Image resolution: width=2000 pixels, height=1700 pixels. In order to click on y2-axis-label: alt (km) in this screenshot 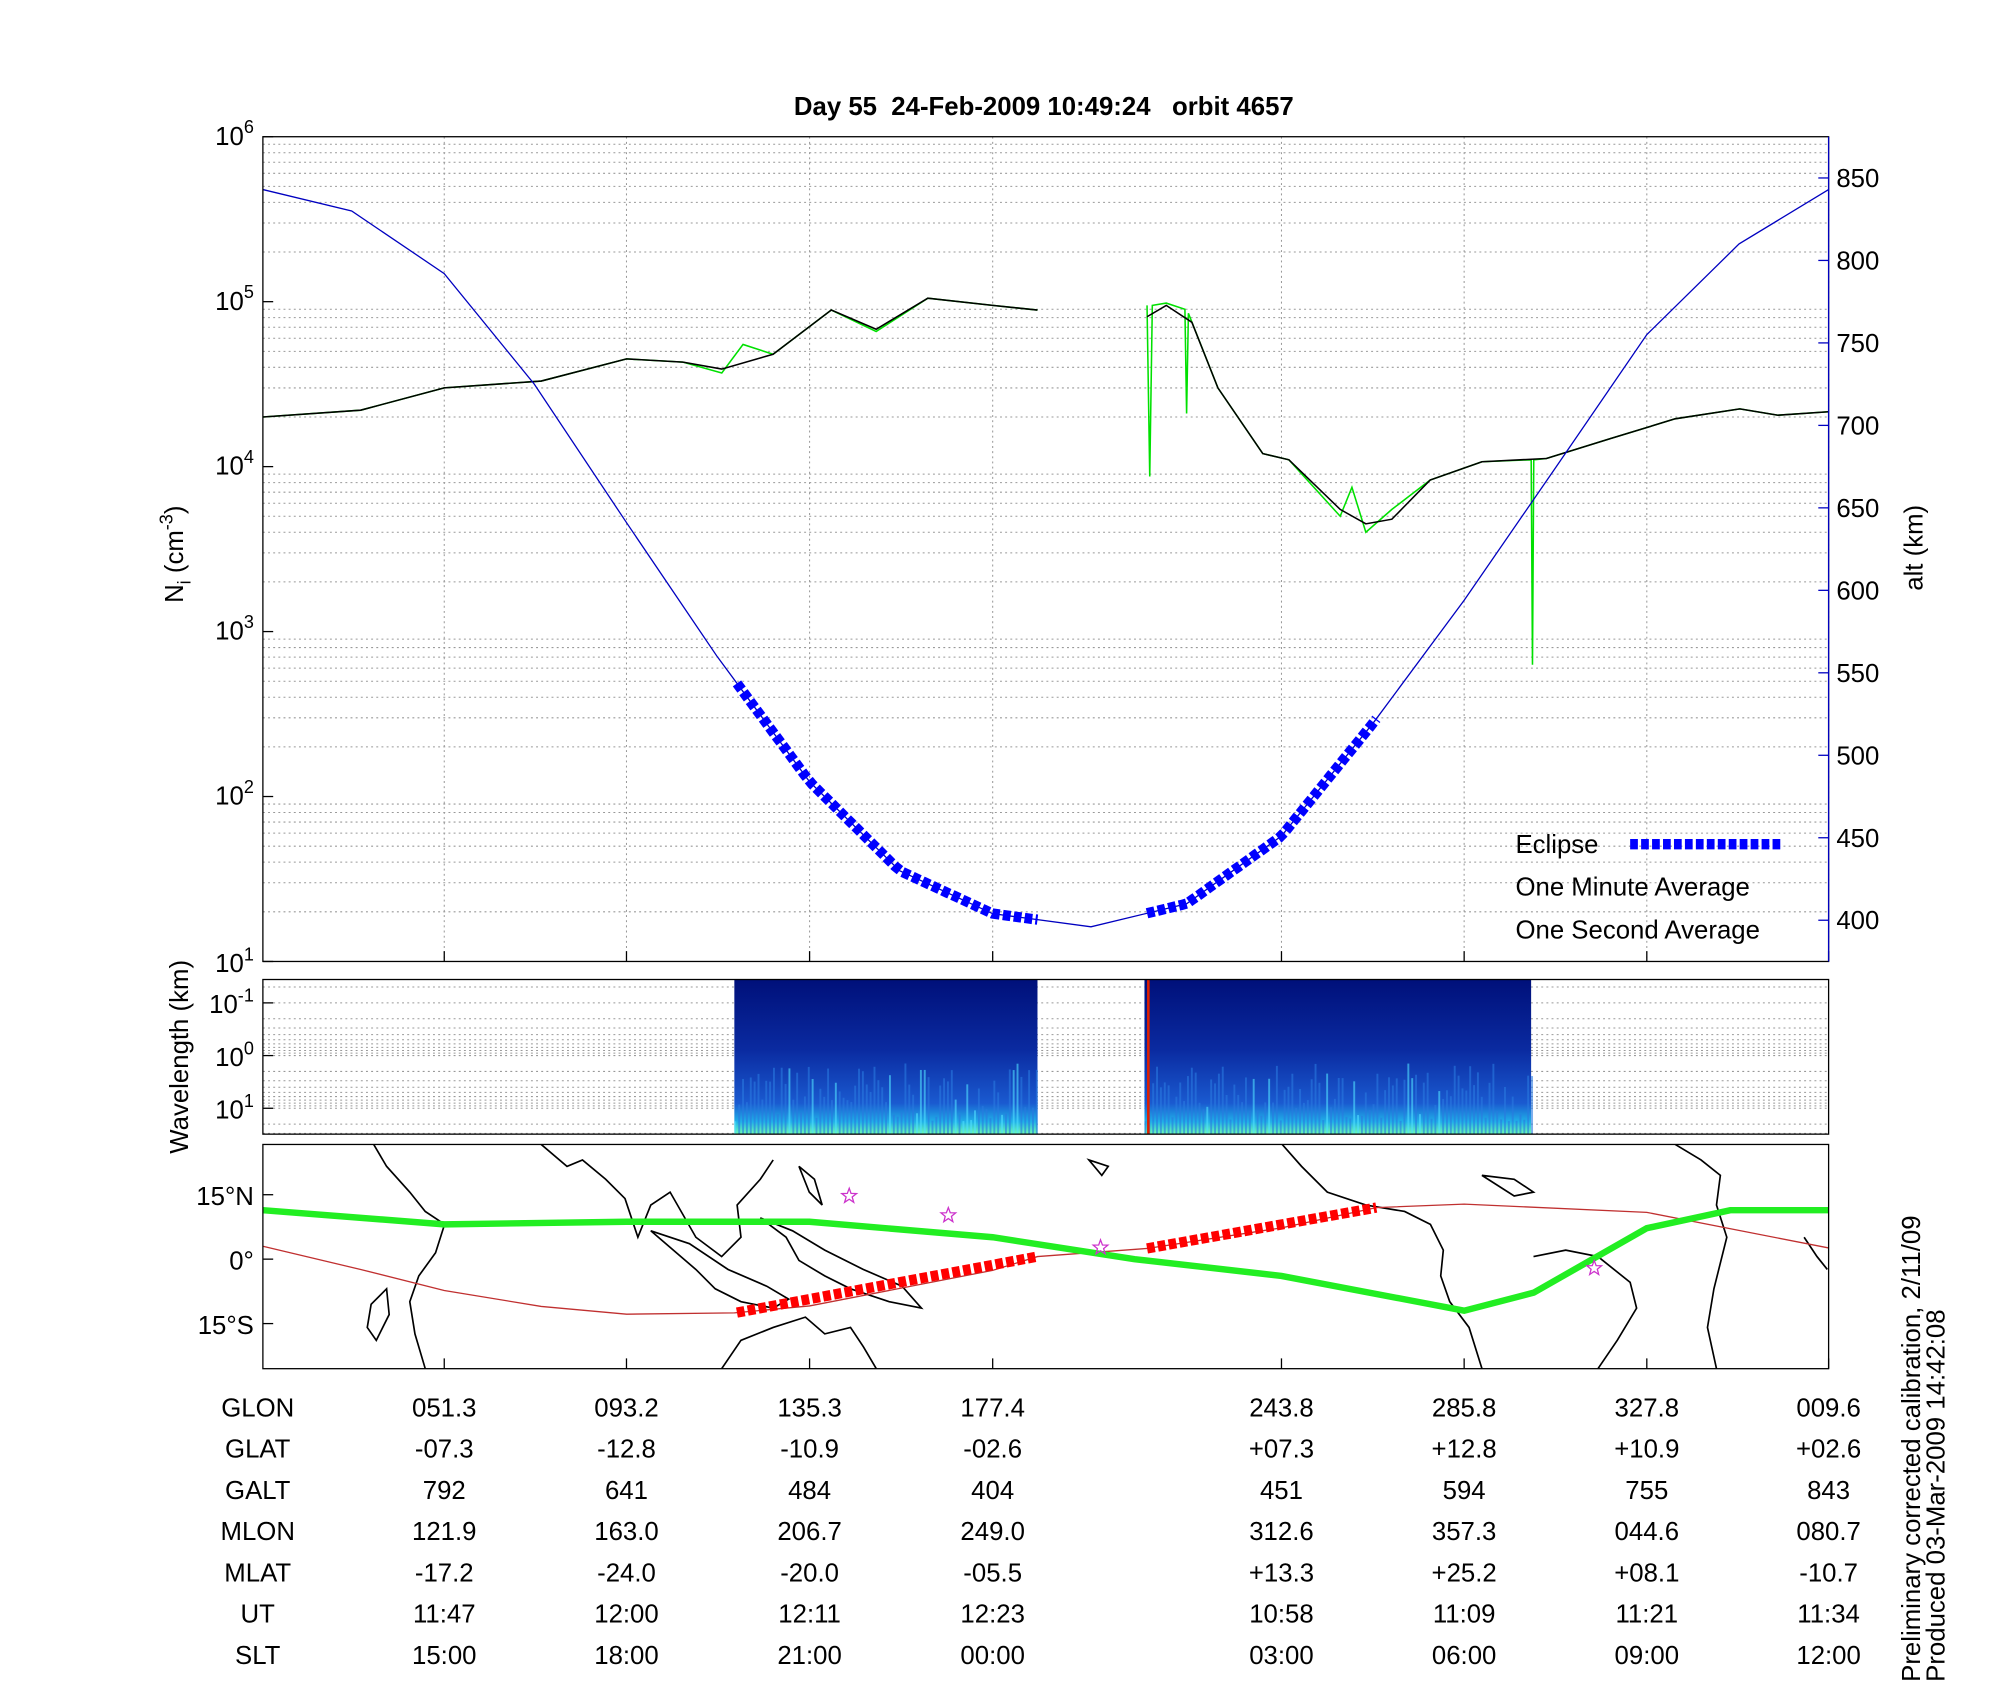, I will do `click(1915, 548)`.